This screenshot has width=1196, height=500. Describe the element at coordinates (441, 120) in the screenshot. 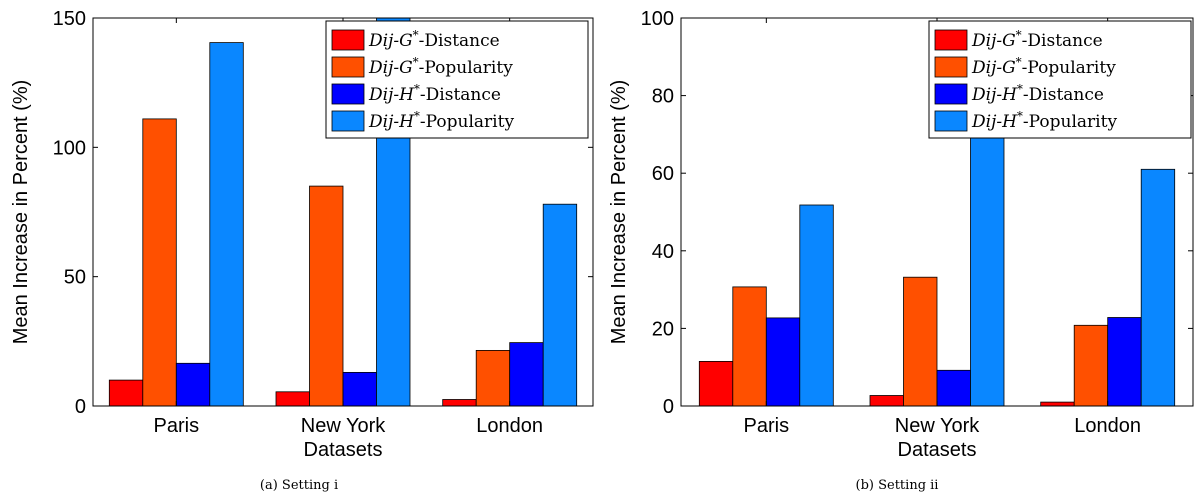

I see `legend-label-a-3: Dij-H*-Popularity` at that location.